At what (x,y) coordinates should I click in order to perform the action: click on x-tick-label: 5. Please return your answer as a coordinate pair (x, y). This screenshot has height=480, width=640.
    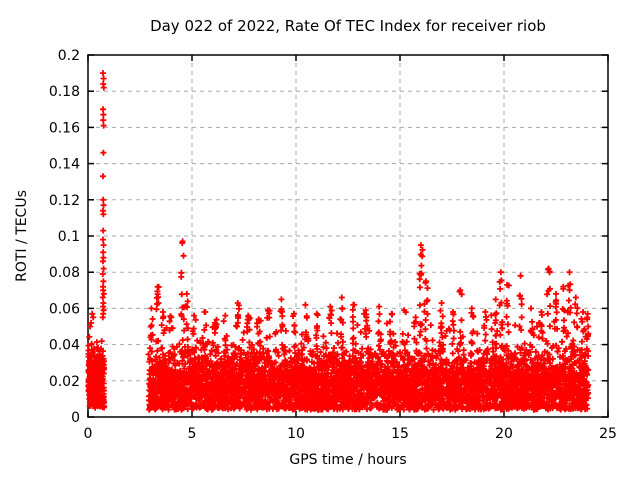
    Looking at the image, I should click on (192, 434).